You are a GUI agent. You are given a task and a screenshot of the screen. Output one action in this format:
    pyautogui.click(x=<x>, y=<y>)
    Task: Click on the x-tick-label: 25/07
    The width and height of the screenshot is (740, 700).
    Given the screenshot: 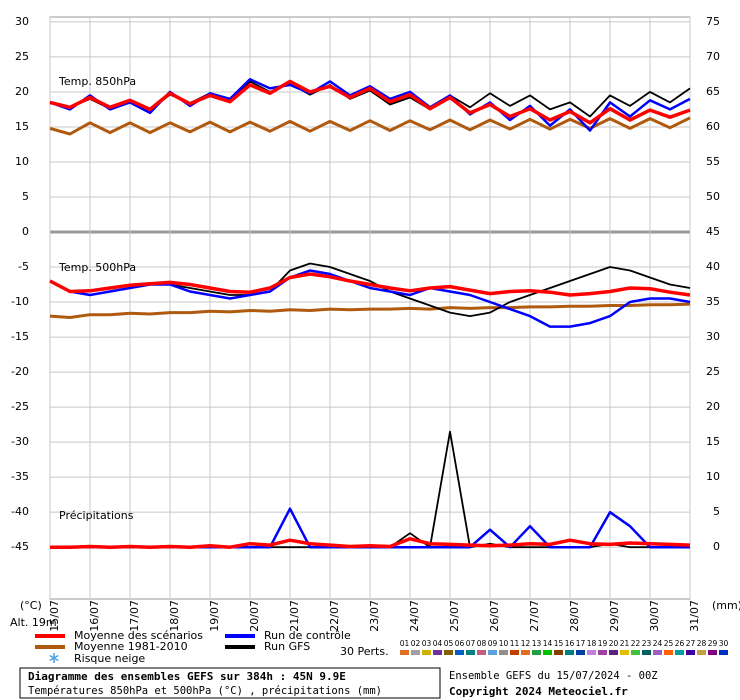 What is the action you would take?
    pyautogui.click(x=454, y=616)
    